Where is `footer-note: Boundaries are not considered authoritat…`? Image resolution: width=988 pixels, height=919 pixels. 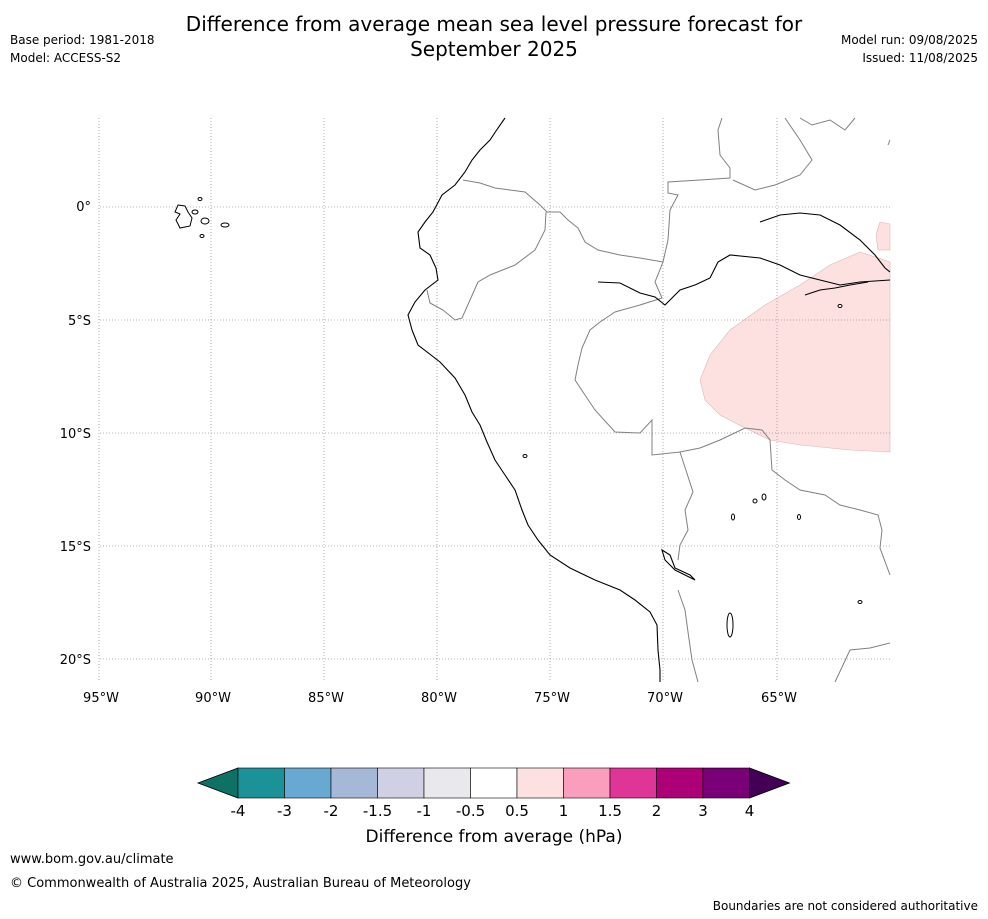
footer-note: Boundaries are not considered authoritat… is located at coordinates (845, 906).